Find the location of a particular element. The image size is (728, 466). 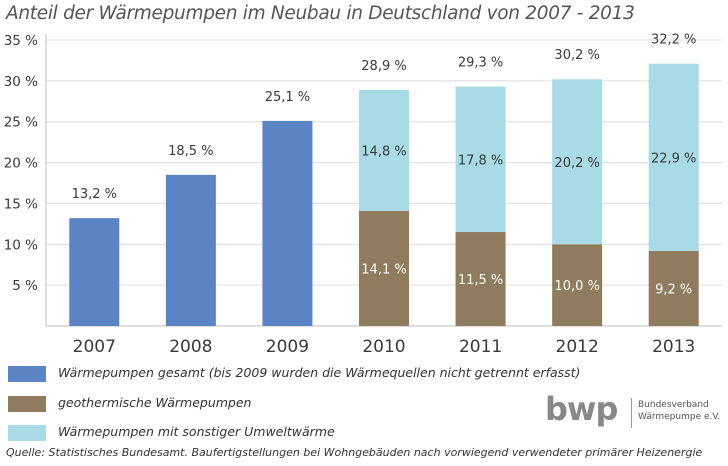

x-tick-label: 2013 is located at coordinates (673, 347).